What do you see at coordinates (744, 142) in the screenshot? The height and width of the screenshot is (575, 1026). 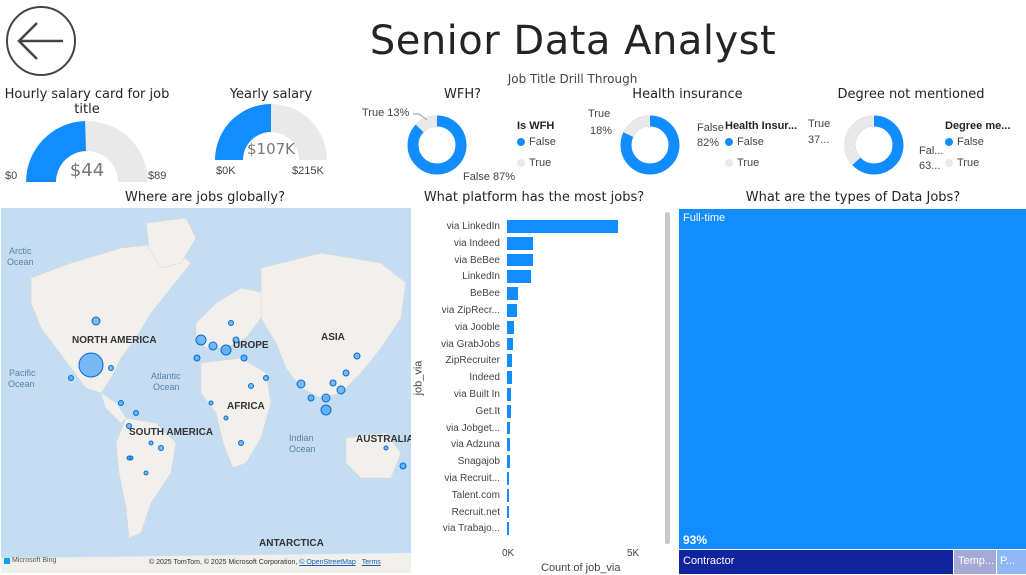 I see `health-legend-false: False` at bounding box center [744, 142].